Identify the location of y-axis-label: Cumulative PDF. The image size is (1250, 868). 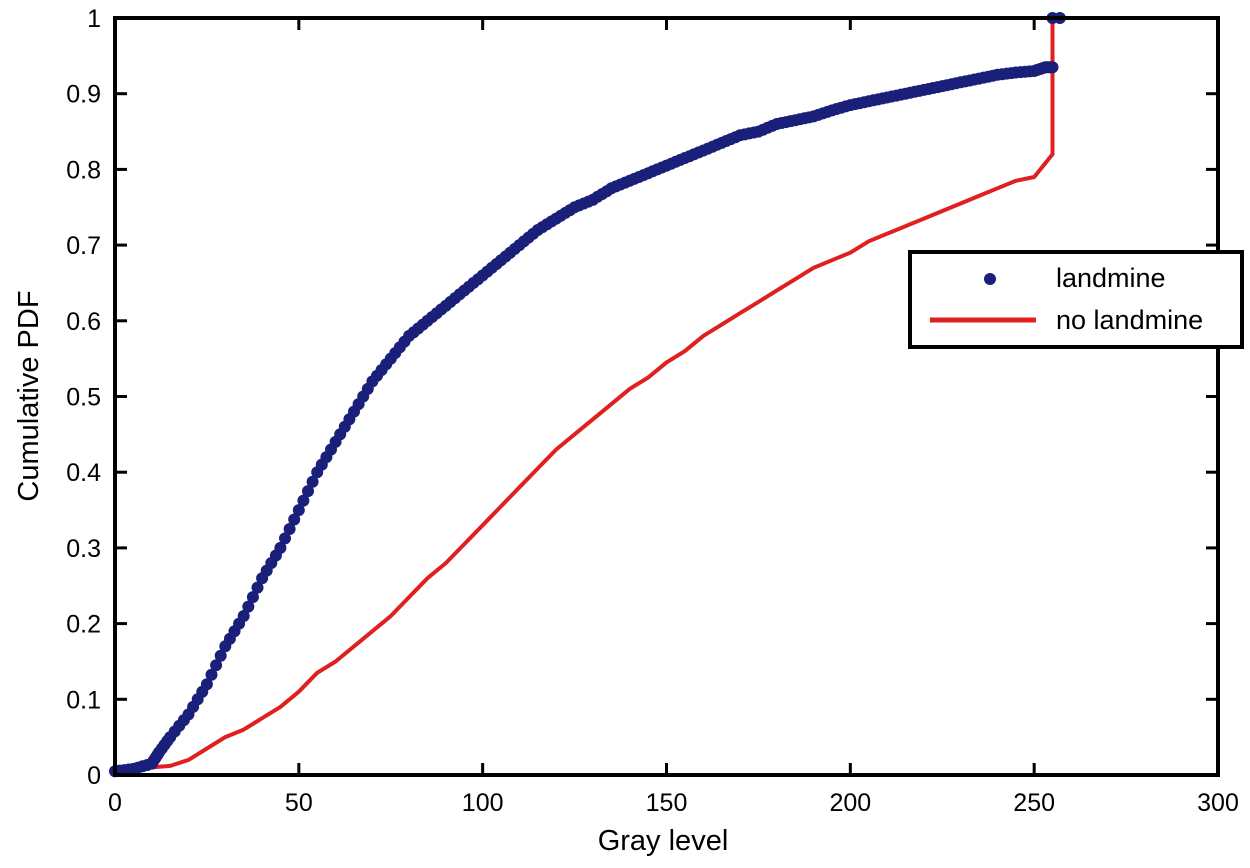
(29, 395).